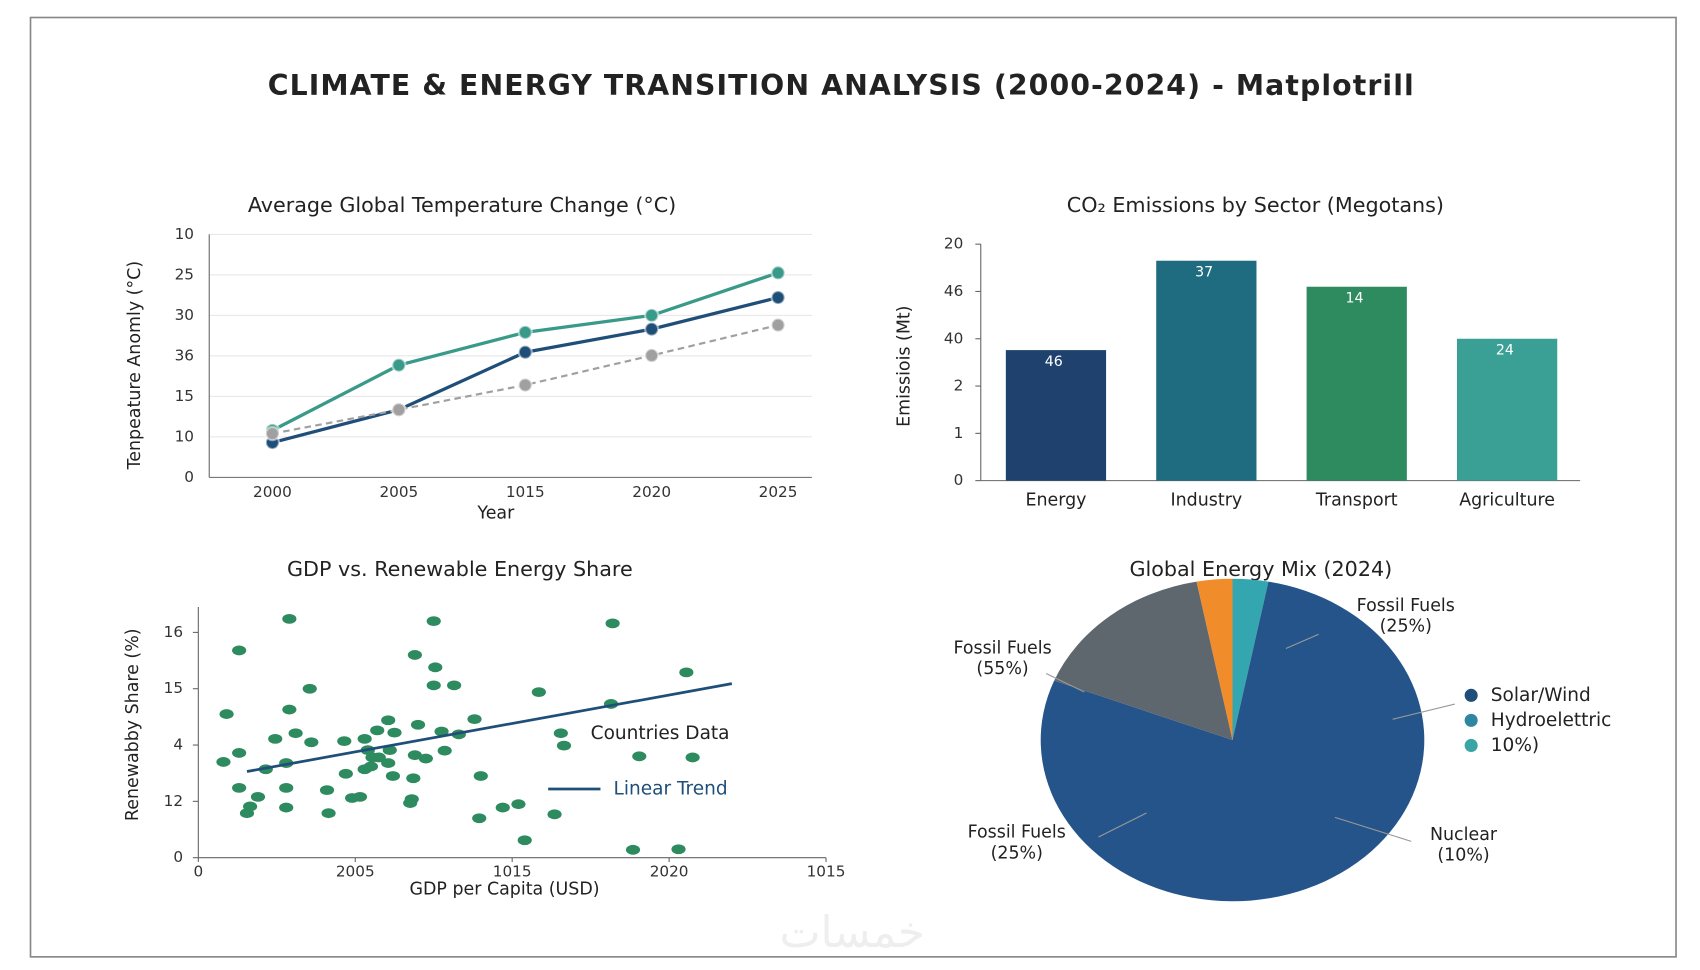  Describe the element at coordinates (505, 889) in the screenshot. I see `x-axis-label: GDP per Capita (USD)` at that location.